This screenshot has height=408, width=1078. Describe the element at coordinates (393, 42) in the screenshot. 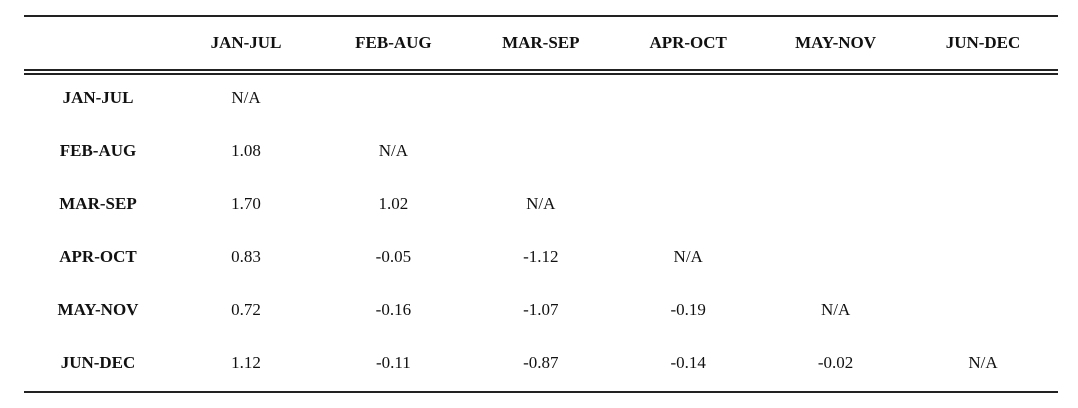

I see `column-header: FEB-AUG` at that location.